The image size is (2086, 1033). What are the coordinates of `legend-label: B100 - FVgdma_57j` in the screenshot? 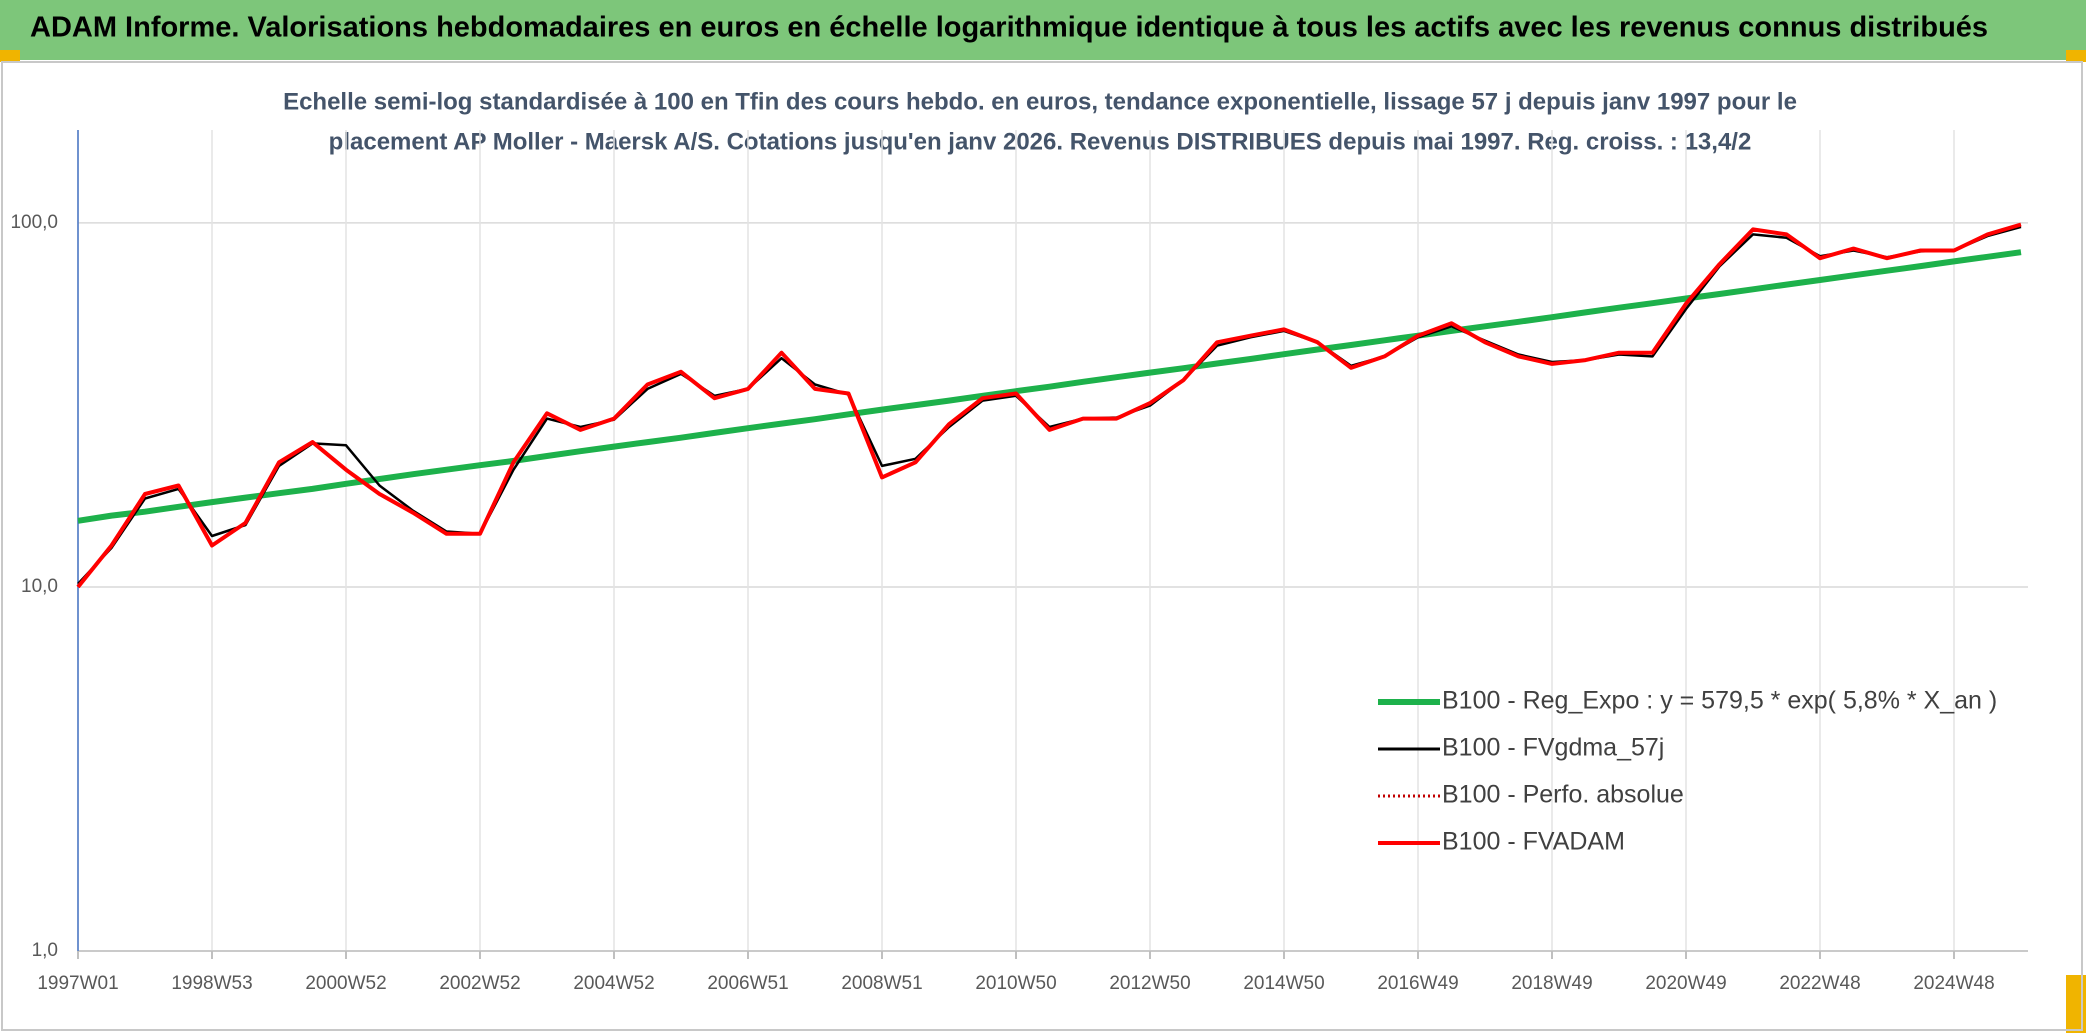 It's located at (1553, 748).